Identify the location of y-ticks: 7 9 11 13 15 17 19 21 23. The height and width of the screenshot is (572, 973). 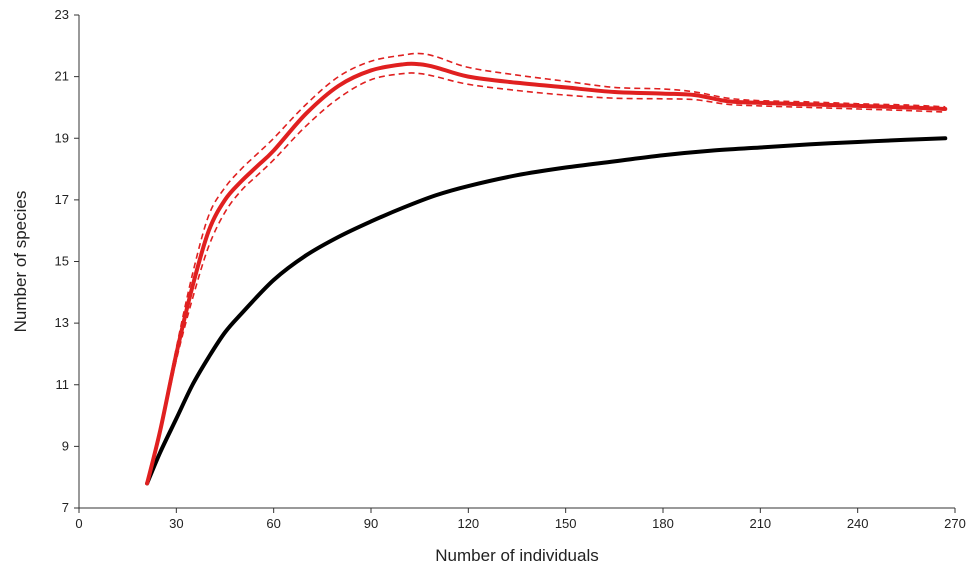
(67, 261).